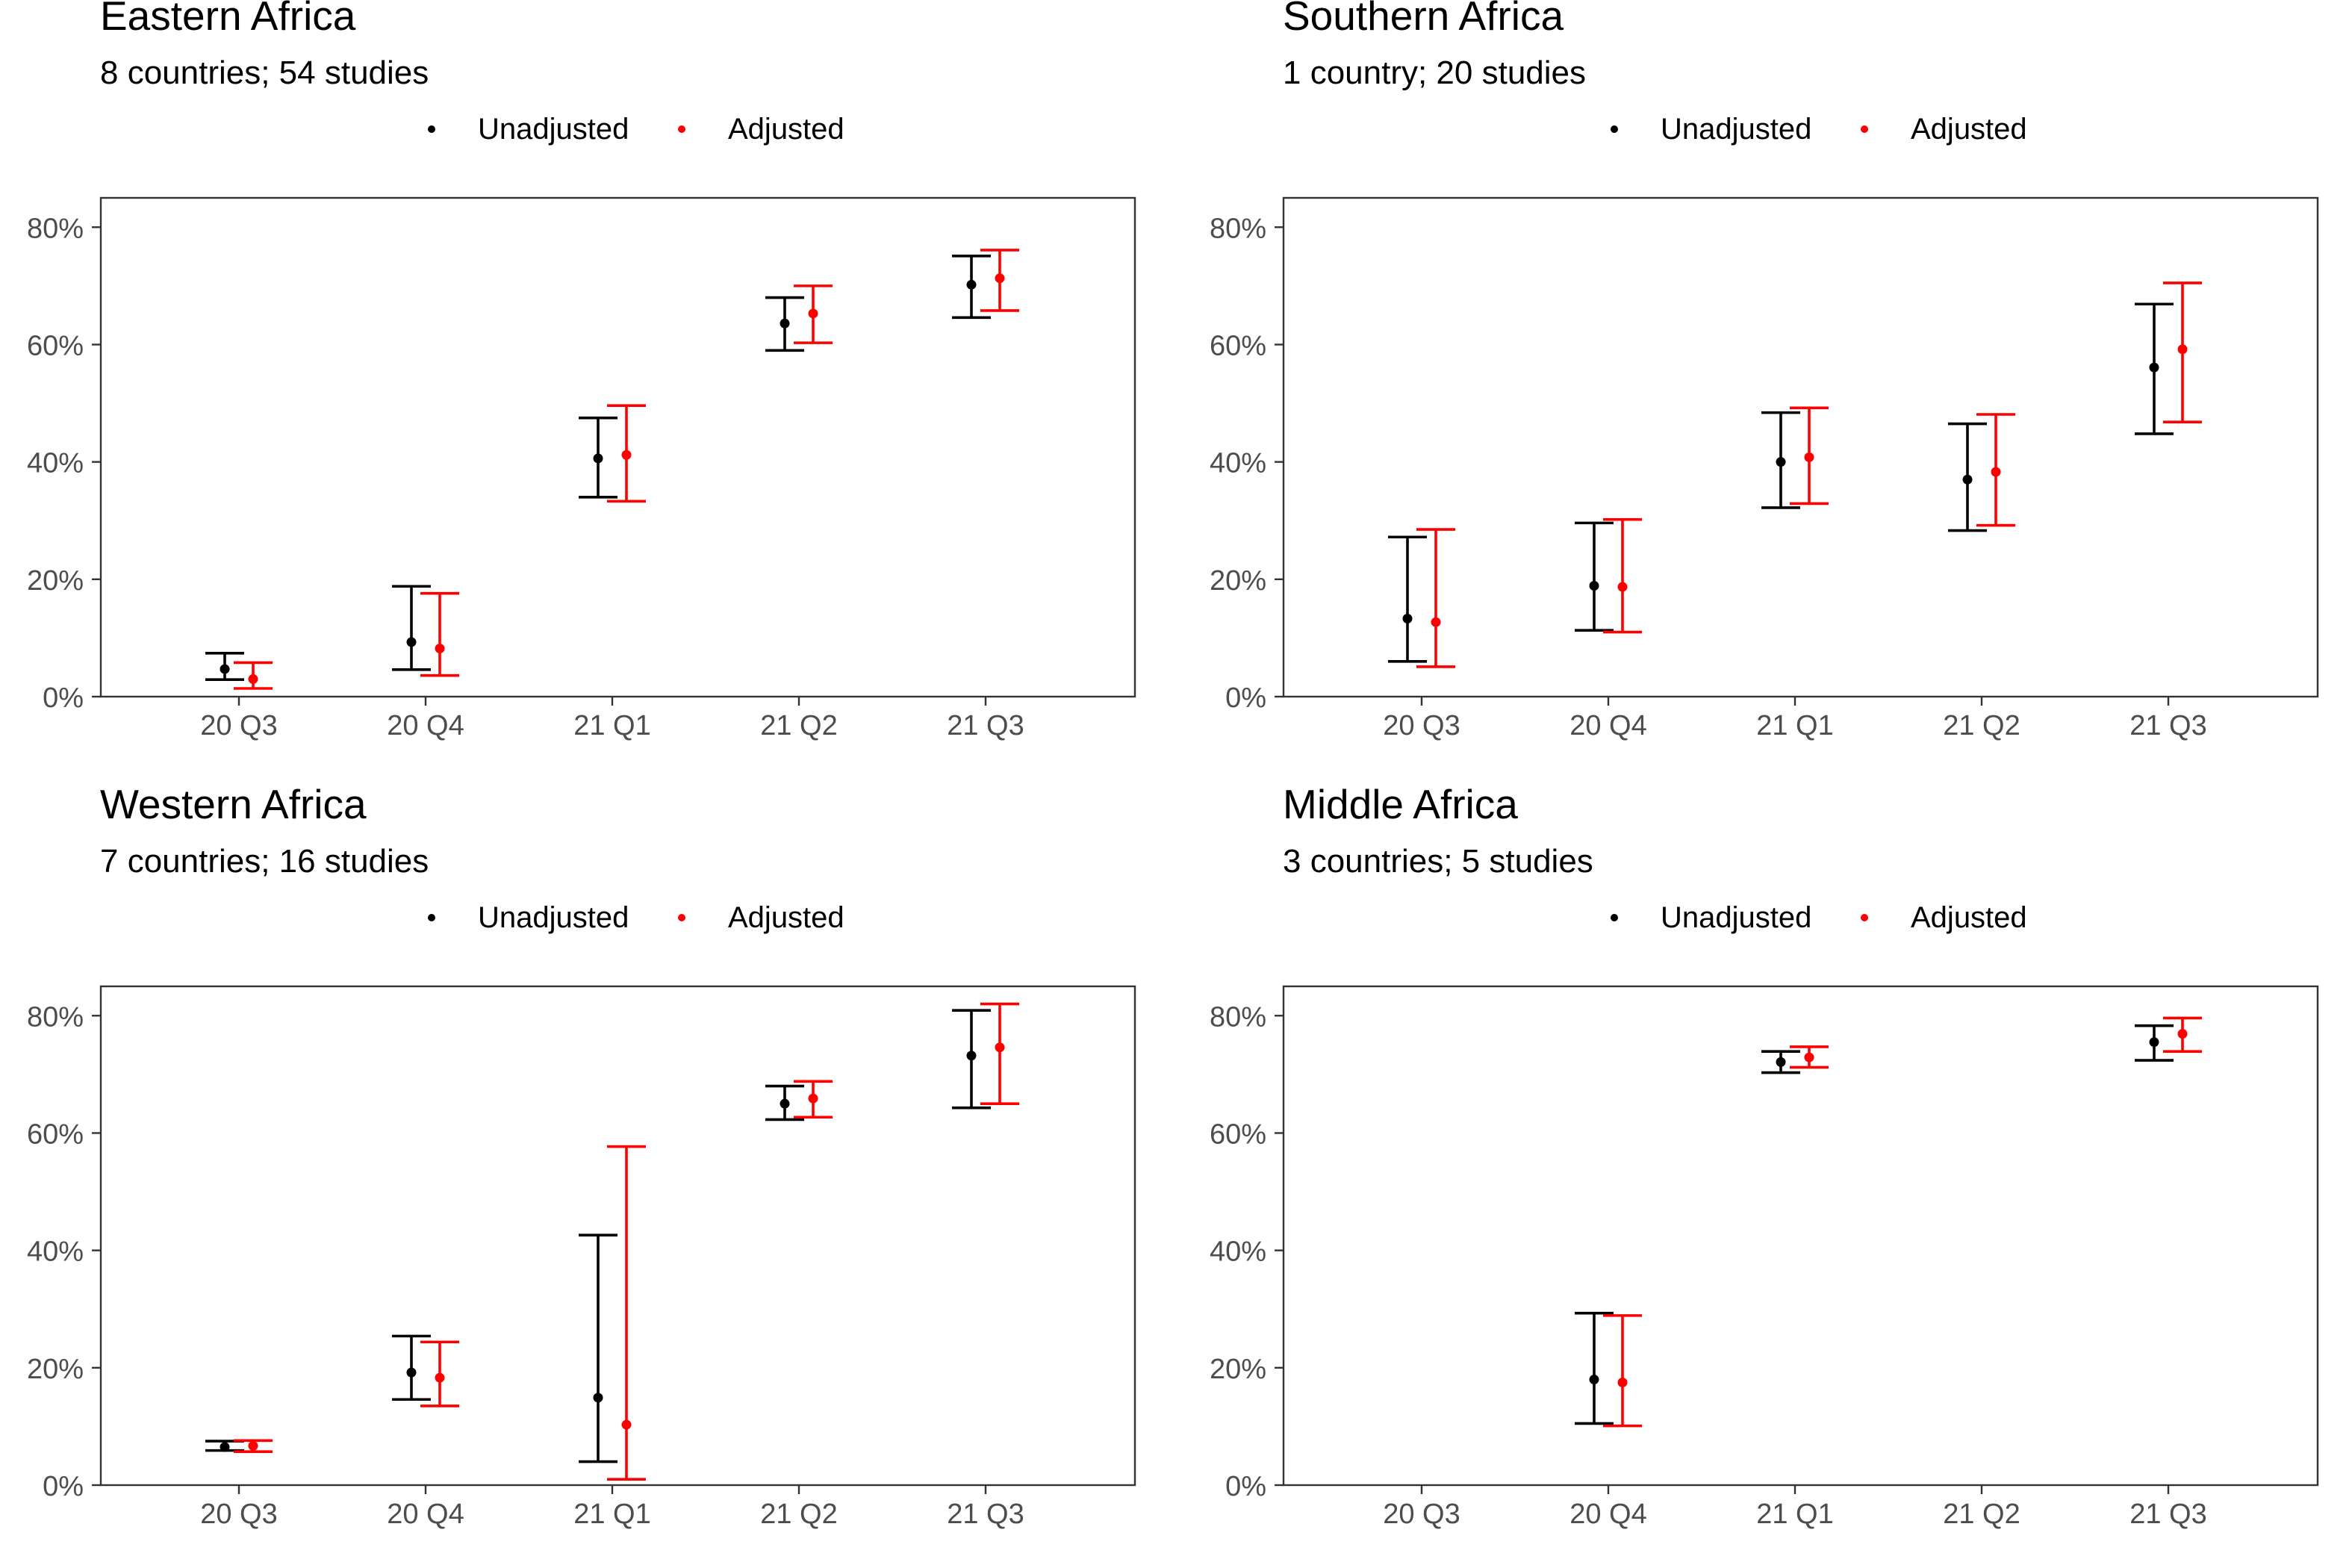  Describe the element at coordinates (1438, 861) in the screenshot. I see `panel-subtitle: 3 countries; 5 studies` at that location.